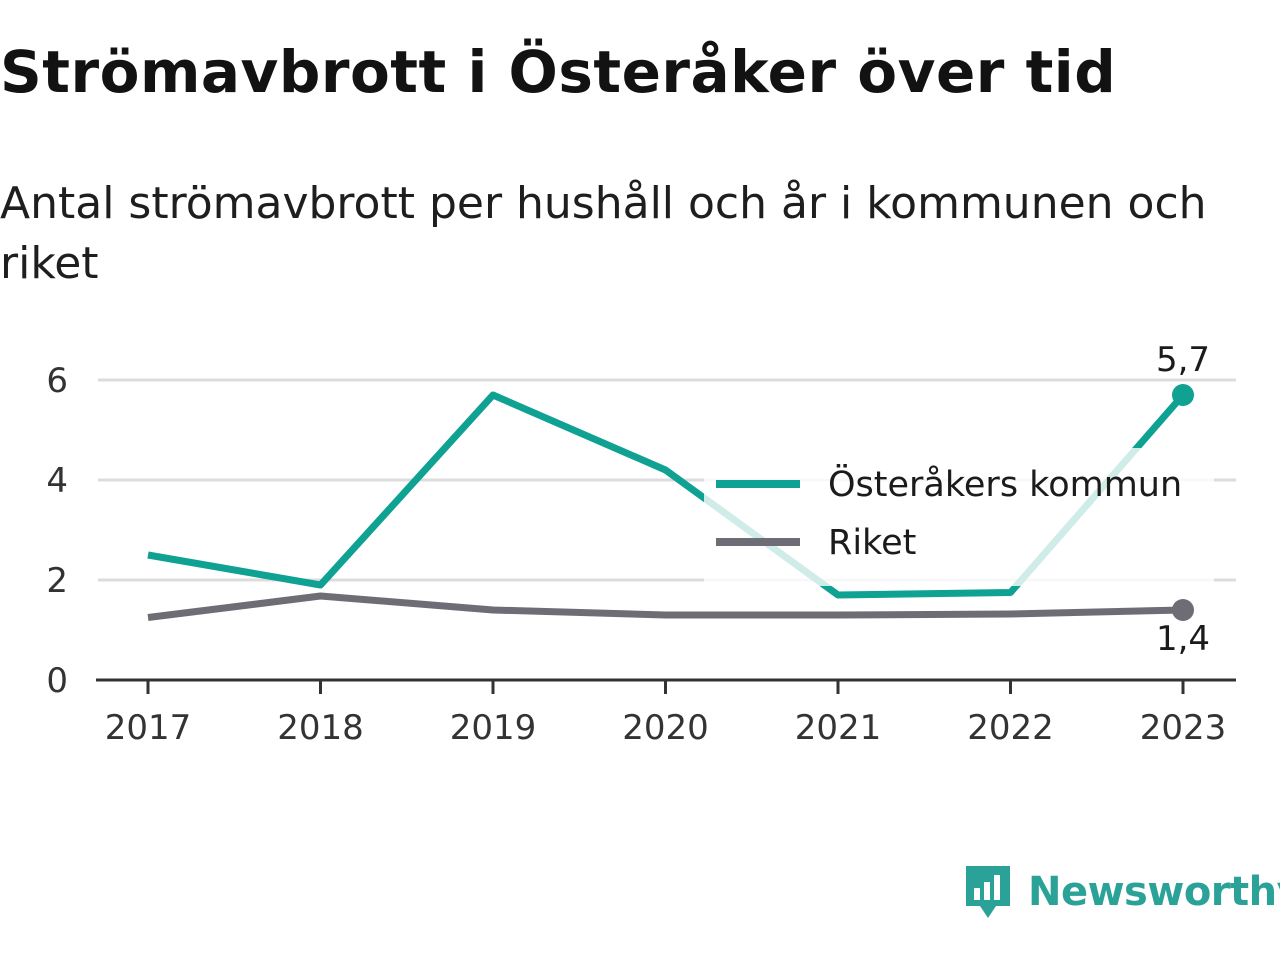  I want to click on y-tick-label-4: 4, so click(57, 481).